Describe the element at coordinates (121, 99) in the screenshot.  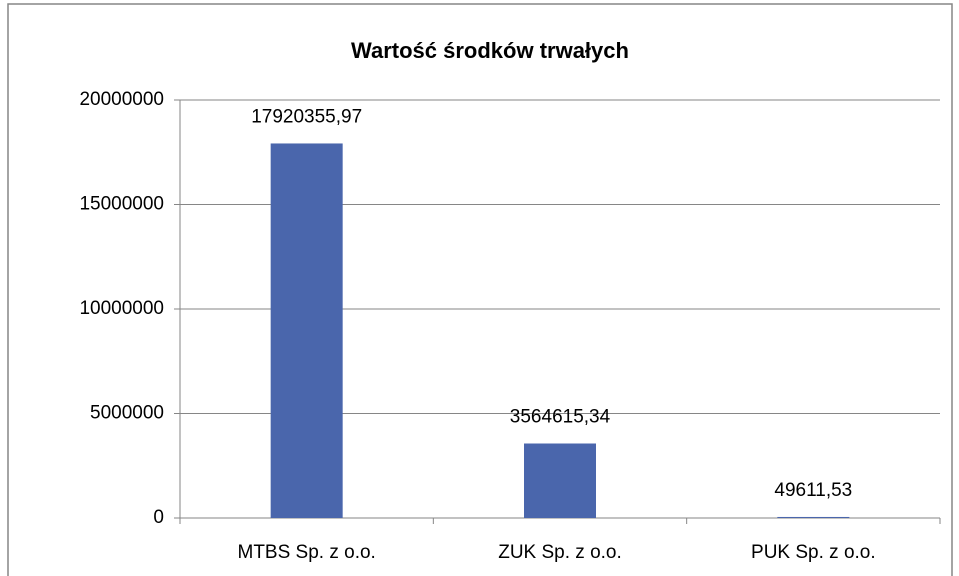
I see `y-tick-label: 20000000` at that location.